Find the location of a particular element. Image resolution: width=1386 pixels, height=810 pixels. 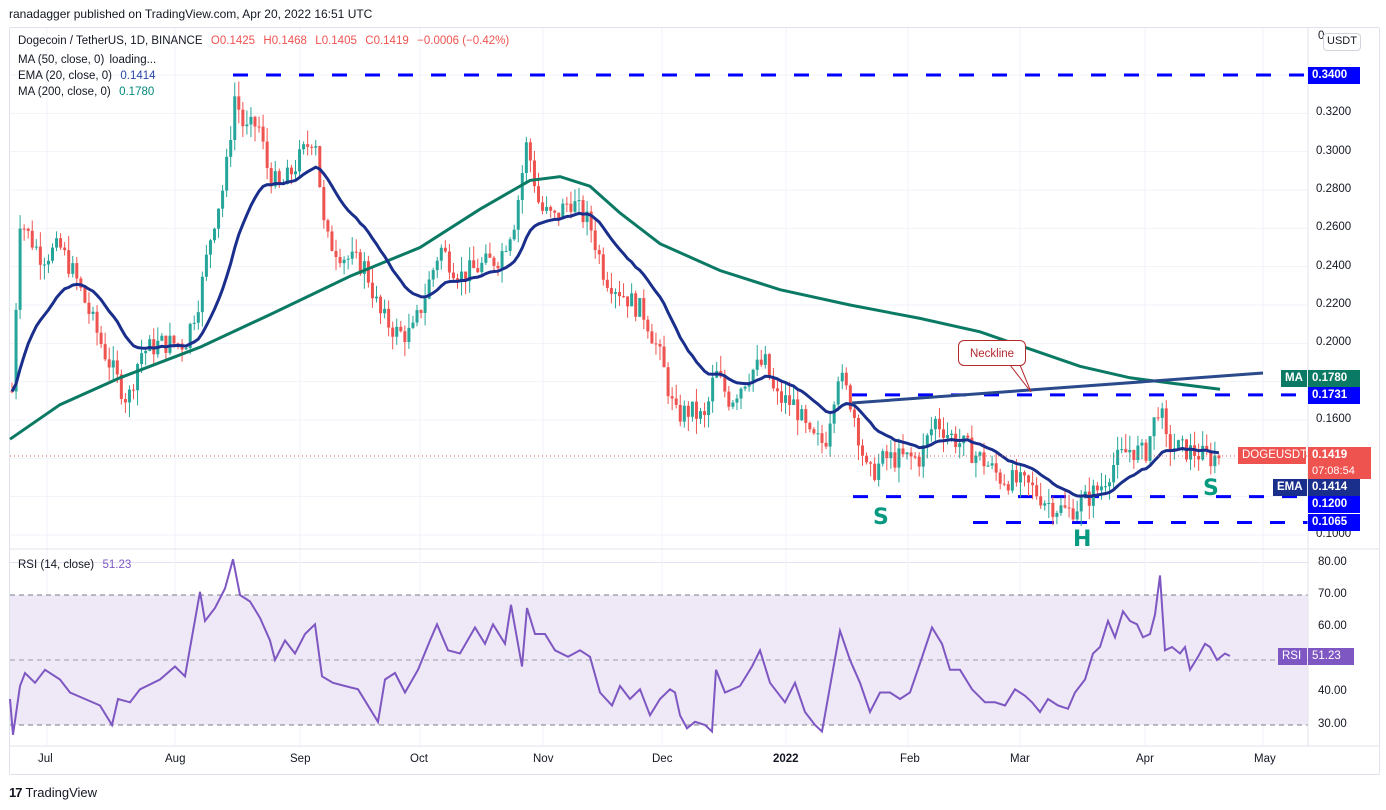

countdown-tag: 07:08:54 is located at coordinates (1339, 471).